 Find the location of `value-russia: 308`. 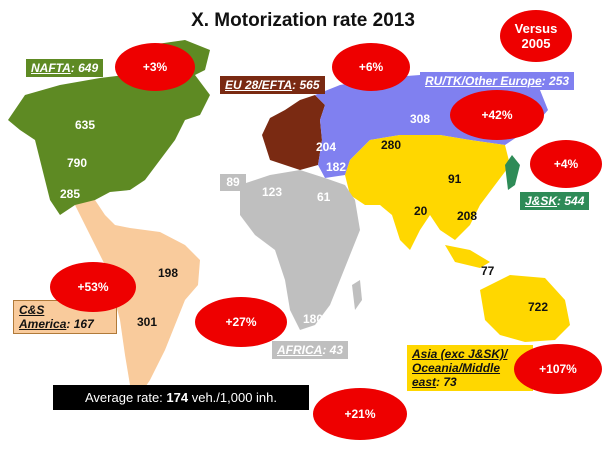

value-russia: 308 is located at coordinates (420, 119).